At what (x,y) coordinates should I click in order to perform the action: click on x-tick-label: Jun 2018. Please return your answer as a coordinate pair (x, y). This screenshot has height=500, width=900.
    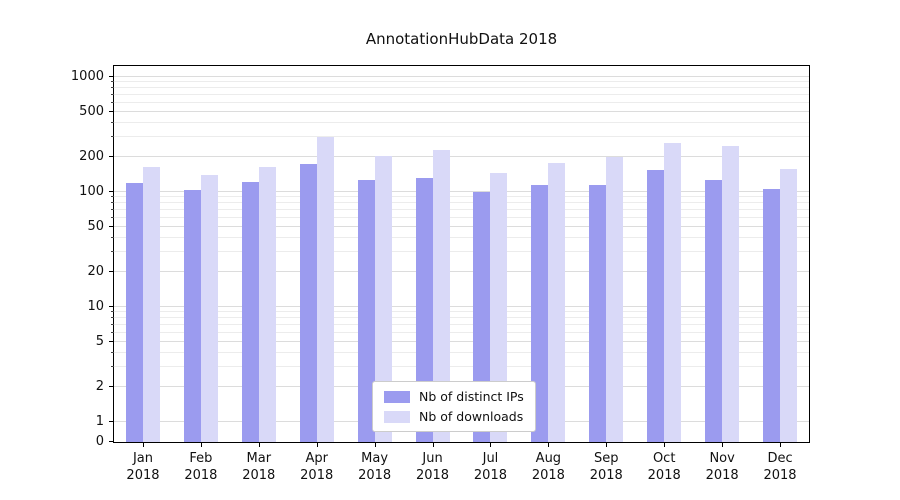
    Looking at the image, I should click on (433, 467).